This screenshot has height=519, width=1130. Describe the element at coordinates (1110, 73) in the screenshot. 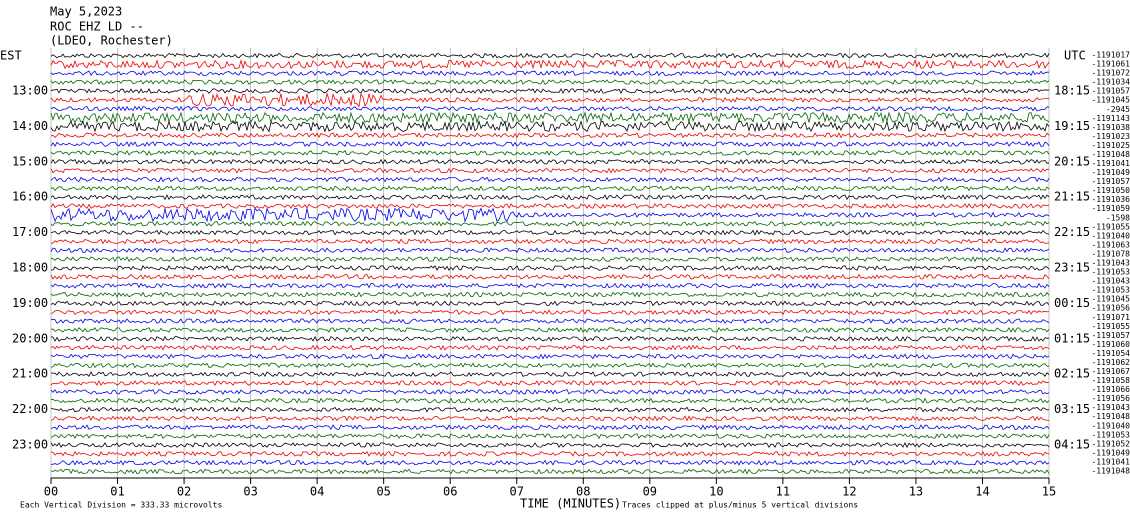

I see `trace-offset: -1191072` at that location.